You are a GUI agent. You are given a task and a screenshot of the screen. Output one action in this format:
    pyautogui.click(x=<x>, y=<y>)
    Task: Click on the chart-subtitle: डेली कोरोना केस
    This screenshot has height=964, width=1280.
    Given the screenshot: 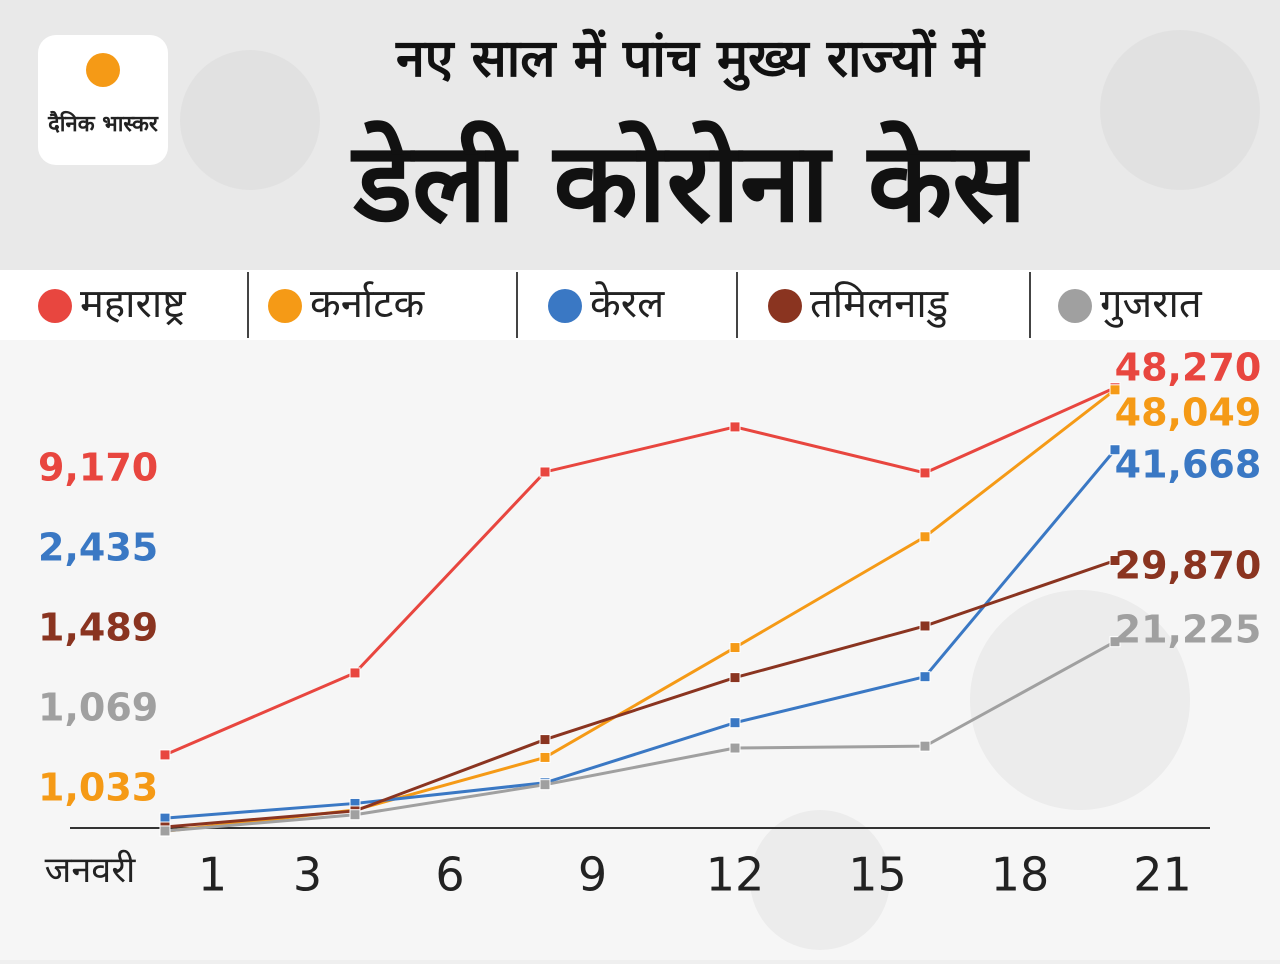 What is the action you would take?
    pyautogui.click(x=690, y=182)
    